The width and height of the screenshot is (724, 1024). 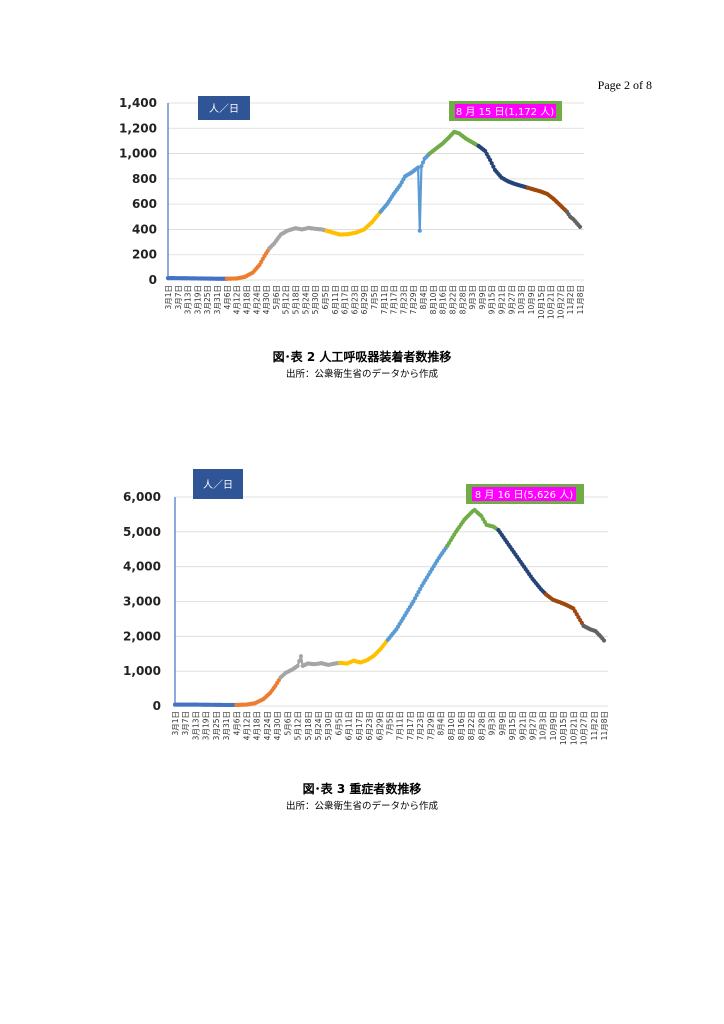 What do you see at coordinates (138, 128) in the screenshot?
I see `y-tick-label: 1,200` at bounding box center [138, 128].